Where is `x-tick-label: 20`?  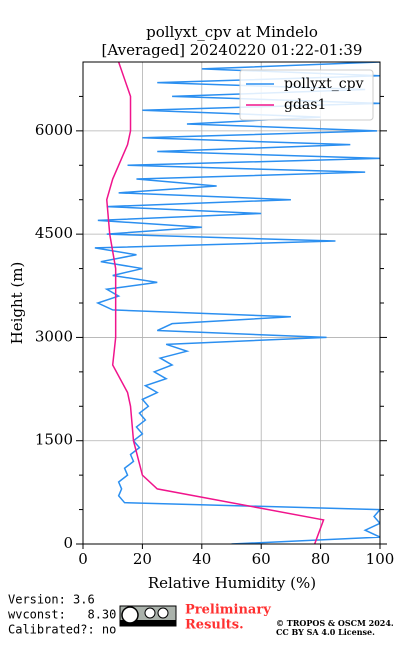
x-tick-label: 20 is located at coordinates (142, 559).